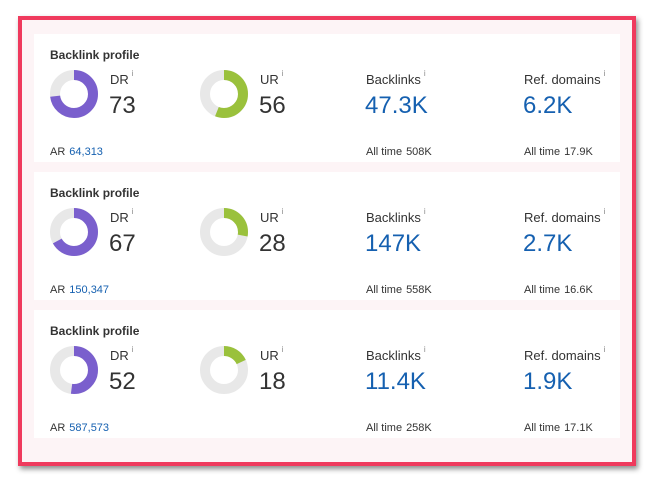  What do you see at coordinates (272, 243) in the screenshot?
I see `ur-value: 28` at bounding box center [272, 243].